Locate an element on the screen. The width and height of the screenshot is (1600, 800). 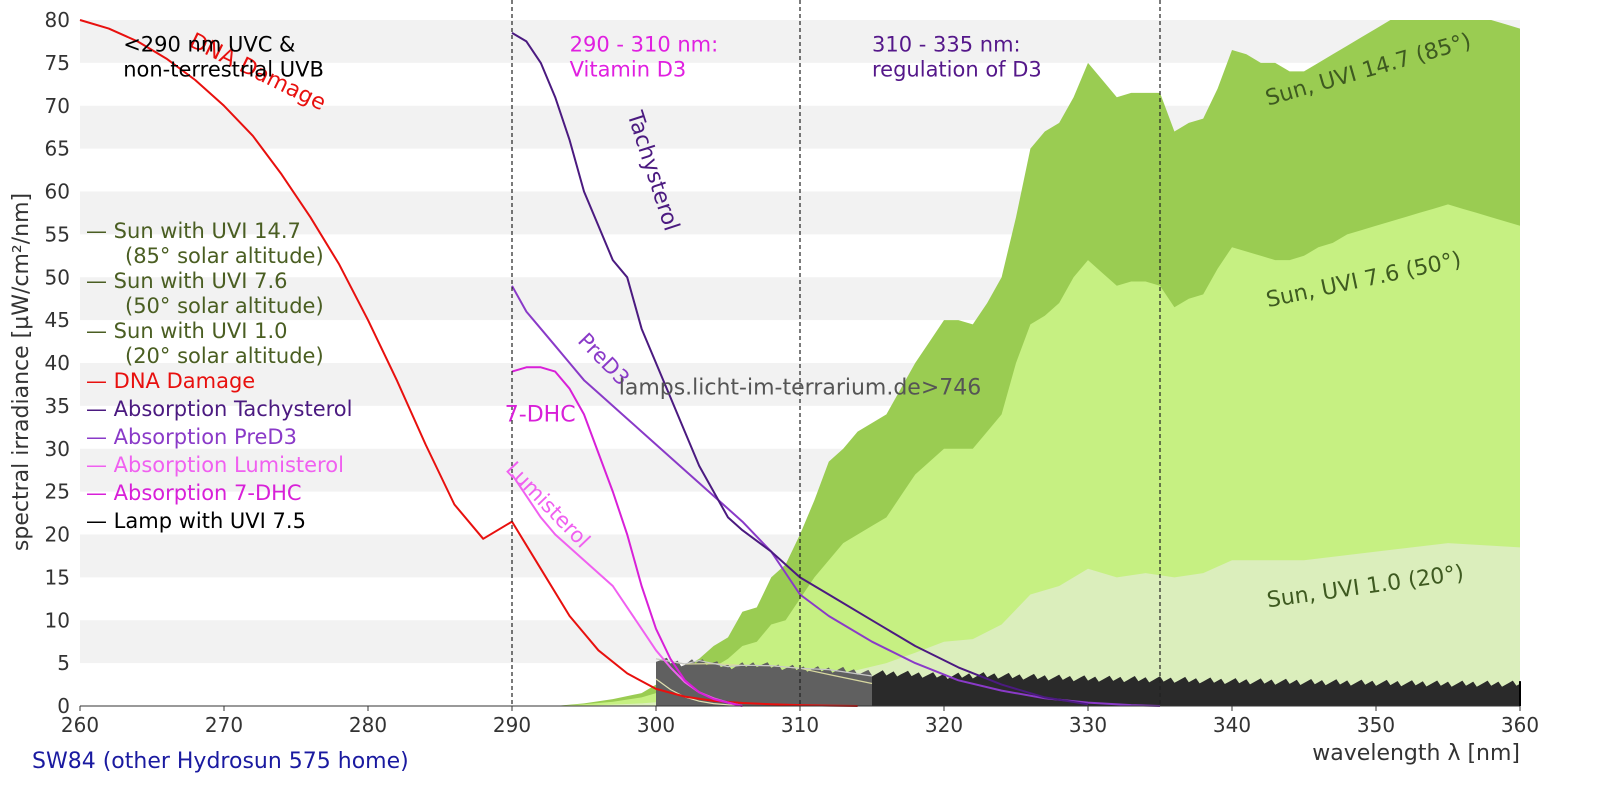
x-axis-label: wavelength λ [nm] is located at coordinates (1416, 753).